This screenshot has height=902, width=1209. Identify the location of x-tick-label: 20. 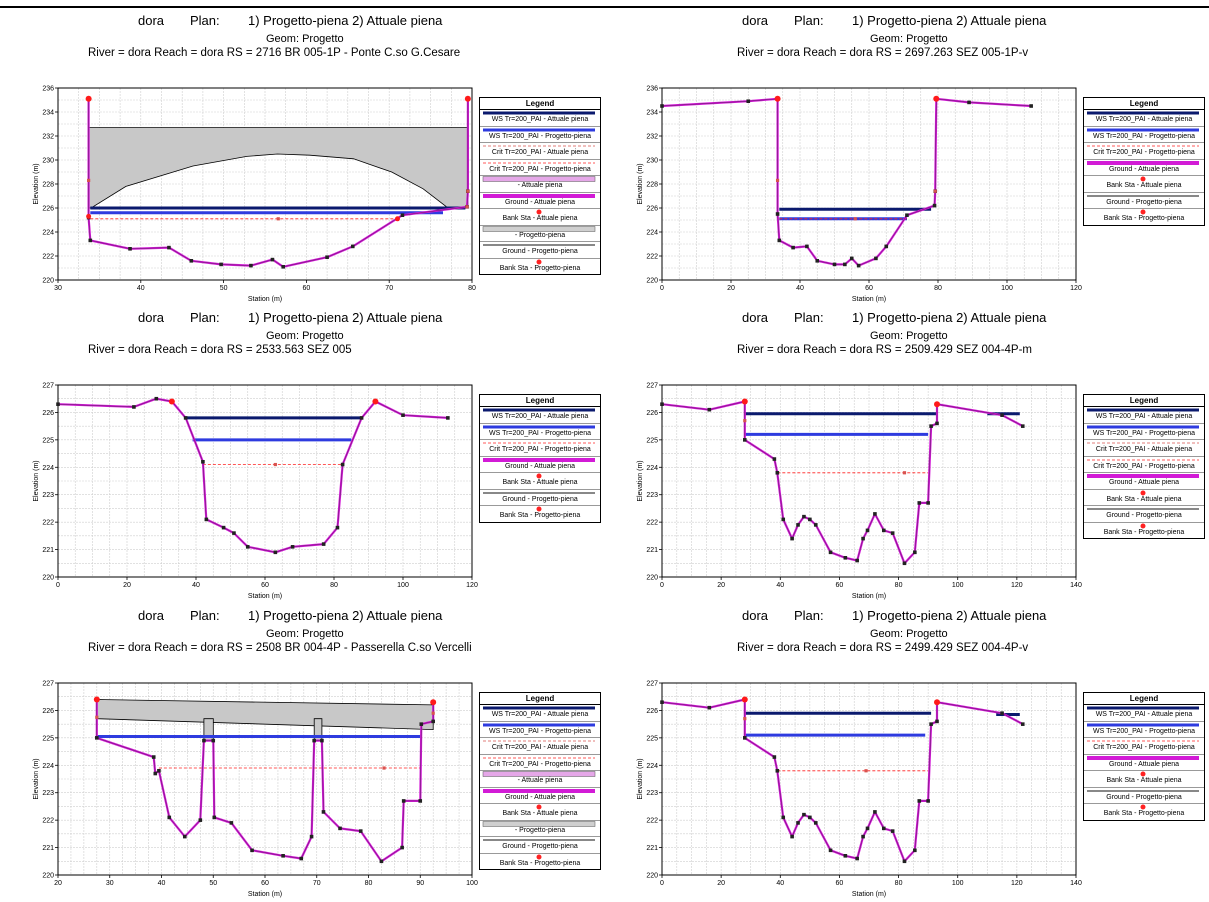
(721, 883).